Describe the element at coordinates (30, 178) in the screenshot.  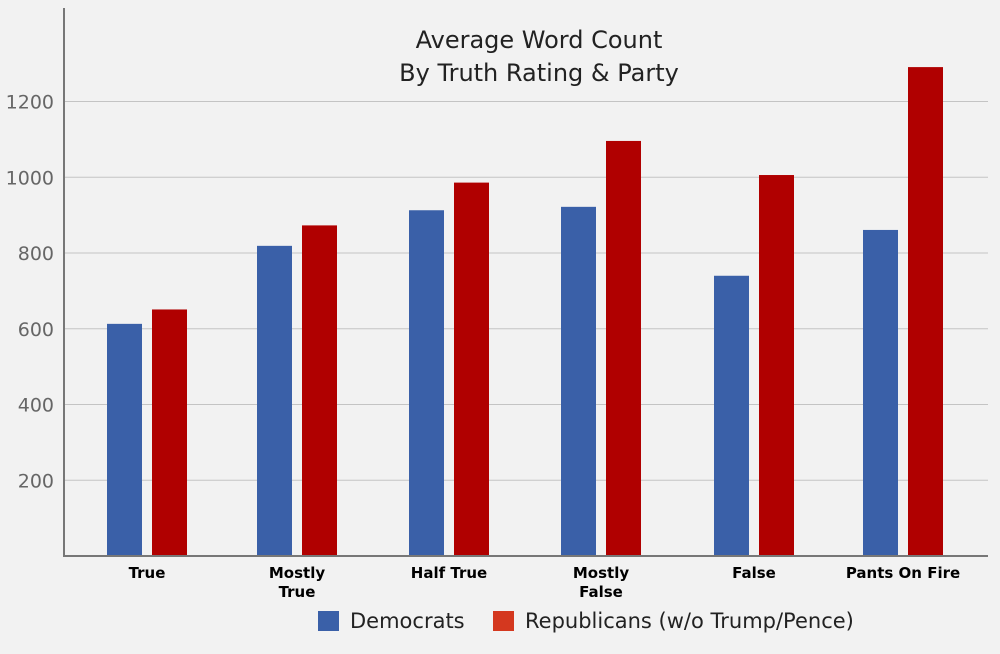
I see `y-tick-label: 1000` at that location.